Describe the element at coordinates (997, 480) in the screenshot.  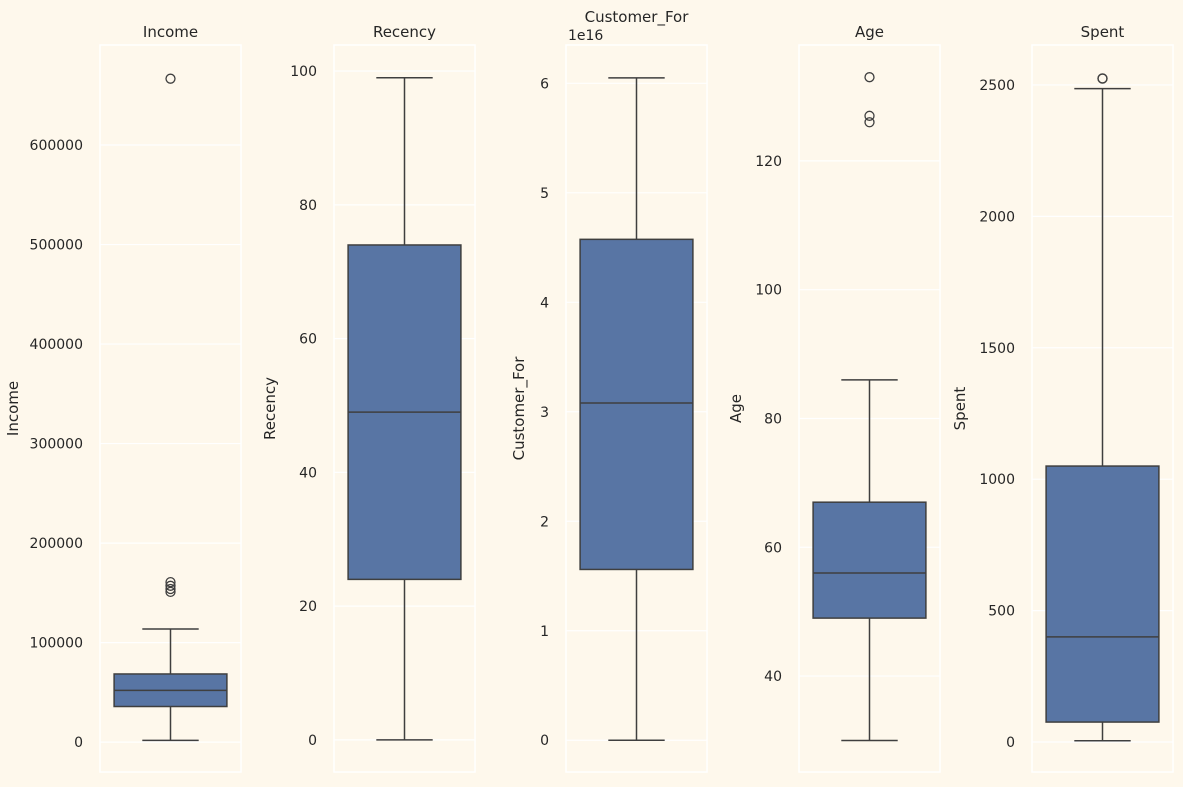
I see `y-tick-label: 1000` at that location.